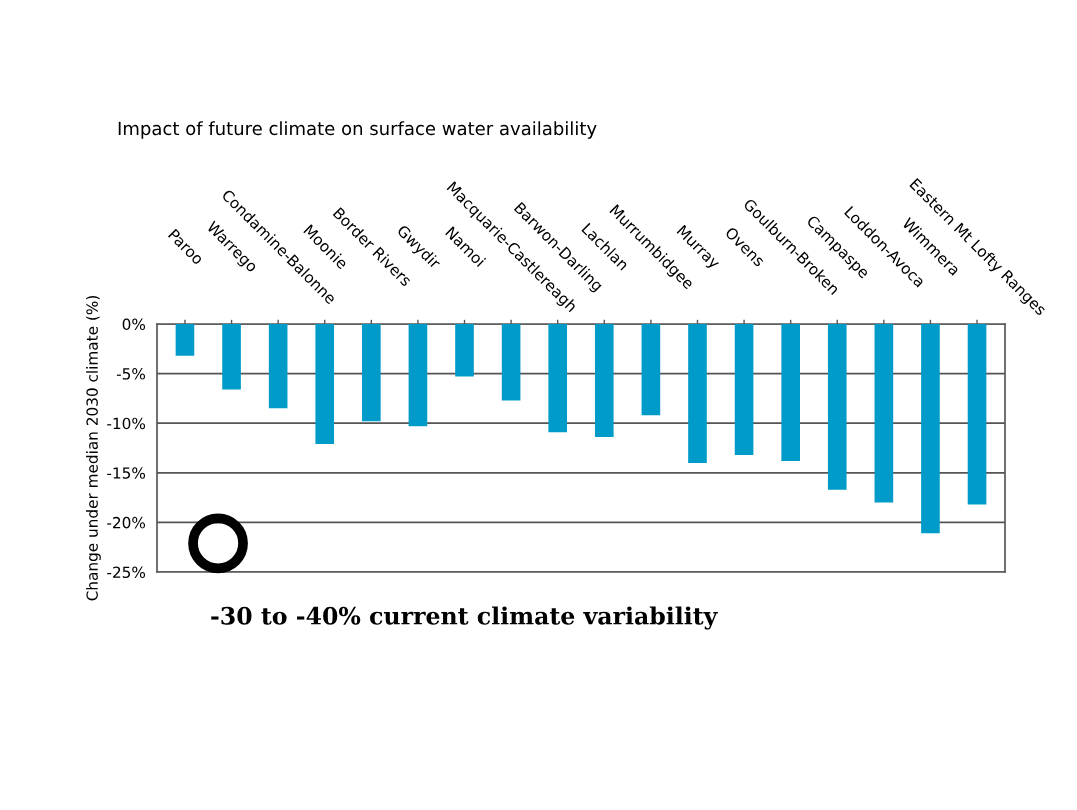  What do you see at coordinates (131, 374) in the screenshot?
I see `y-tick-label: -5%` at bounding box center [131, 374].